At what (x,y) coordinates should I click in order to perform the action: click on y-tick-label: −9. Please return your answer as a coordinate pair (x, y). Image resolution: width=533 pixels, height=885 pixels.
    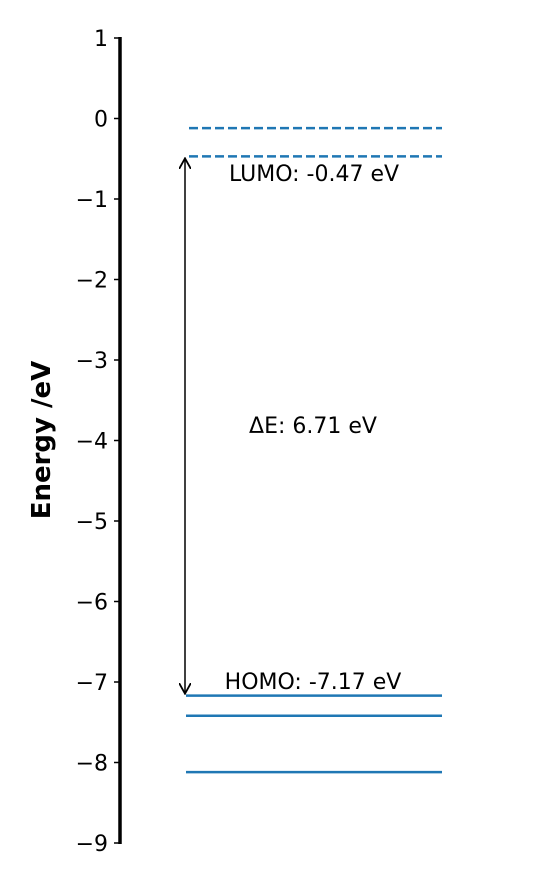
    Looking at the image, I should click on (92, 844).